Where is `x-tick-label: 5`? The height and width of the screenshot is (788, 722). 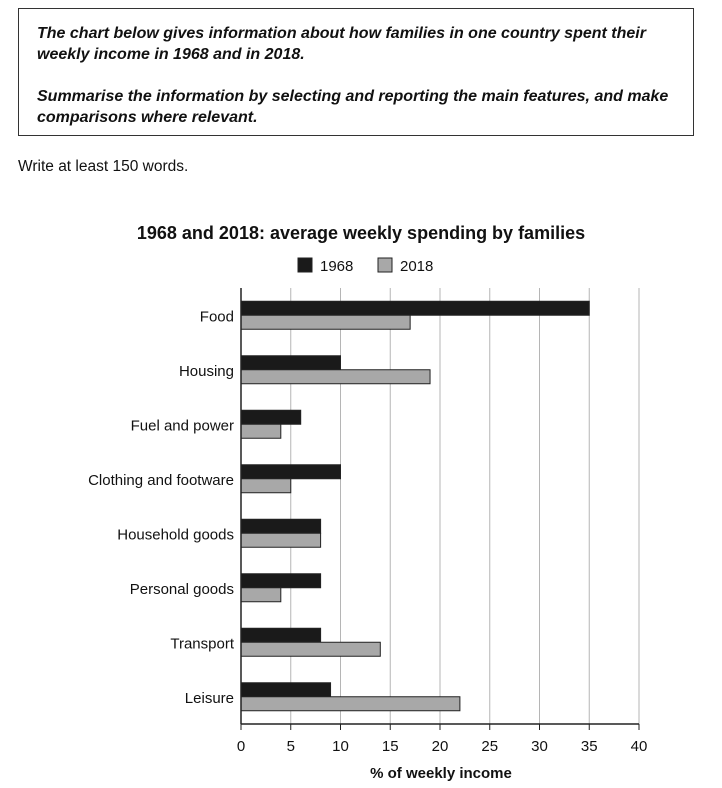 x-tick-label: 5 is located at coordinates (291, 746).